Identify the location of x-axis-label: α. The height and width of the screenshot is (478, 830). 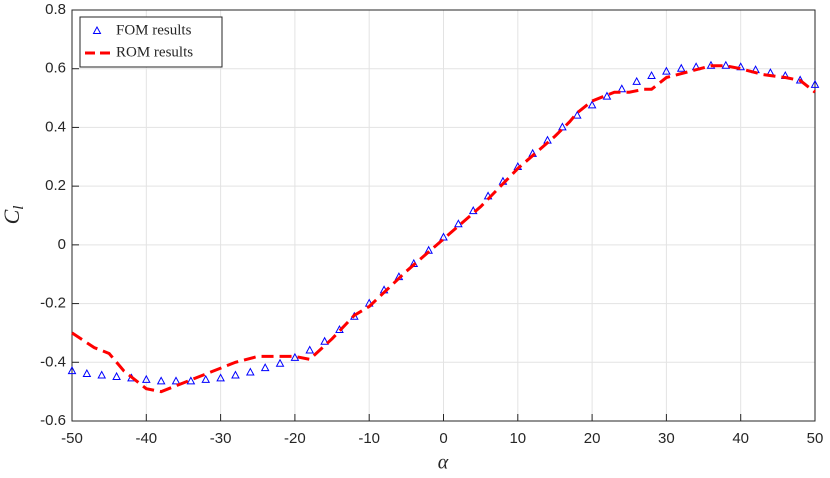
(443, 462).